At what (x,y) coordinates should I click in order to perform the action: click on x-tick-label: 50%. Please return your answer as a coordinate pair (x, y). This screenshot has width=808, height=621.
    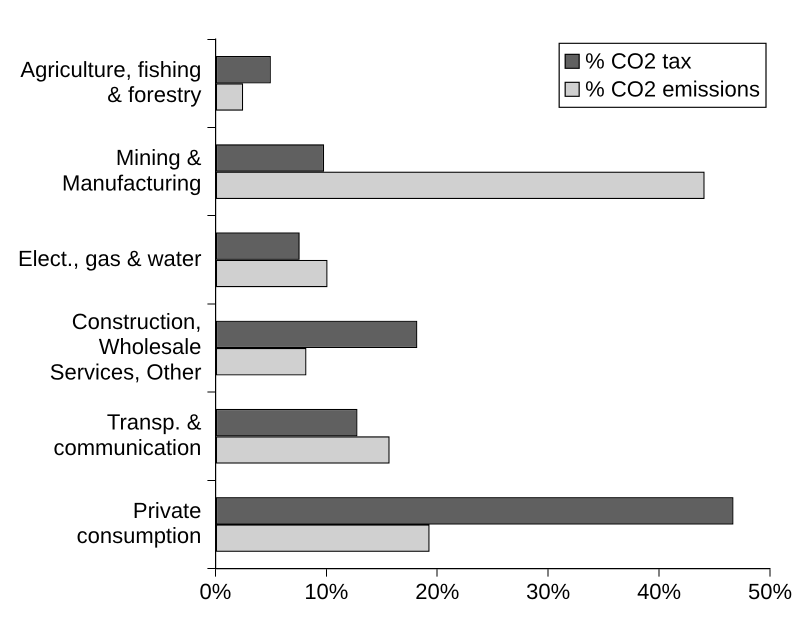
    Looking at the image, I should click on (770, 591).